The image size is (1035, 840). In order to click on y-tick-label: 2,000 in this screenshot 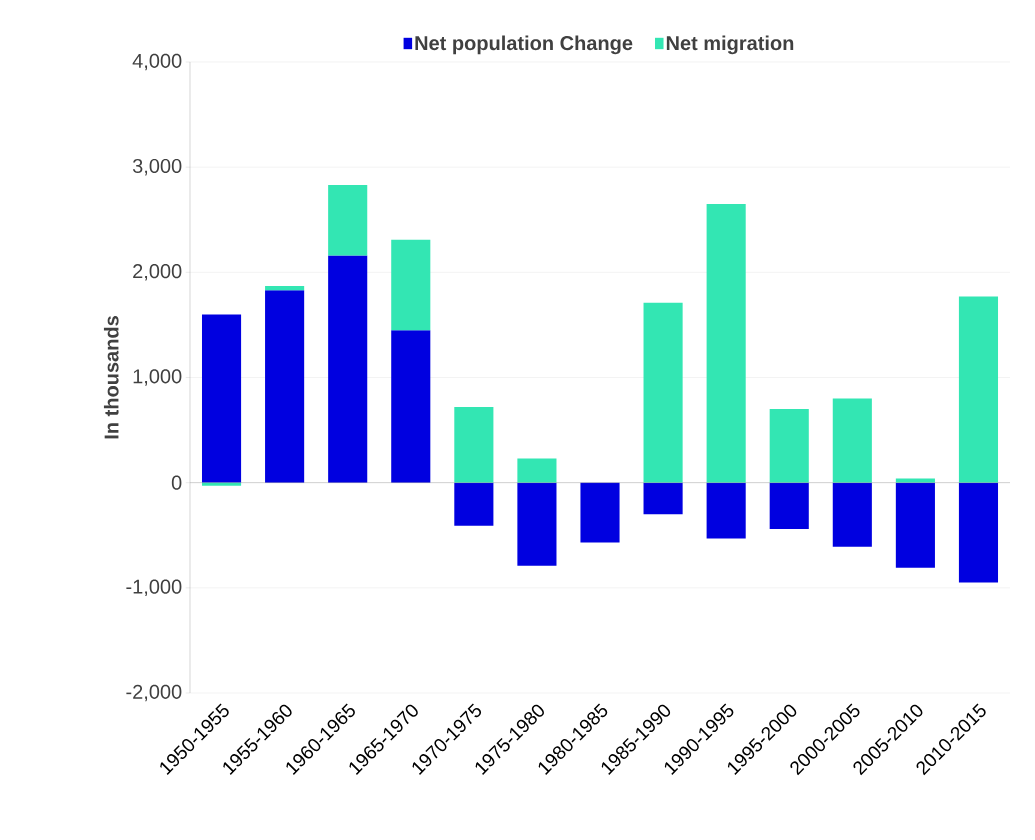, I will do `click(157, 272)`.